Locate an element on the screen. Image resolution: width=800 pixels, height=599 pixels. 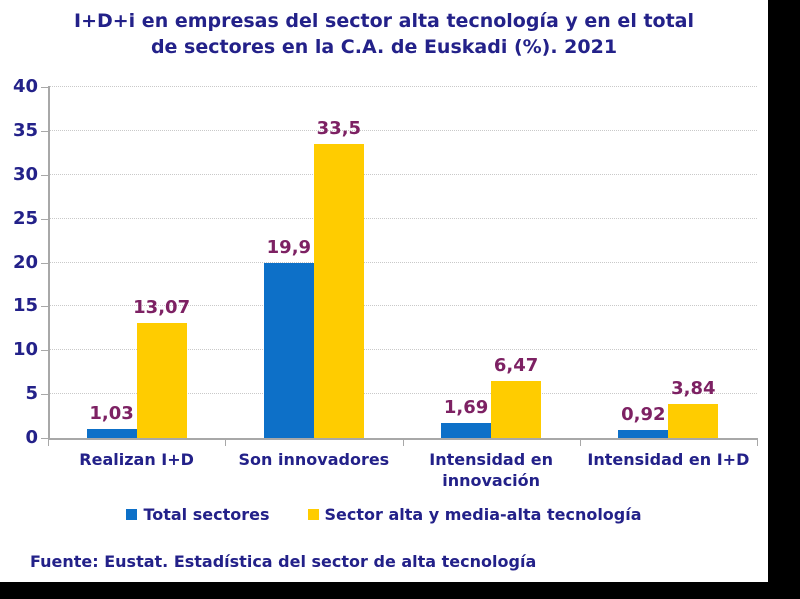
y-axis-label-5: 5 is located at coordinates (31, 394).